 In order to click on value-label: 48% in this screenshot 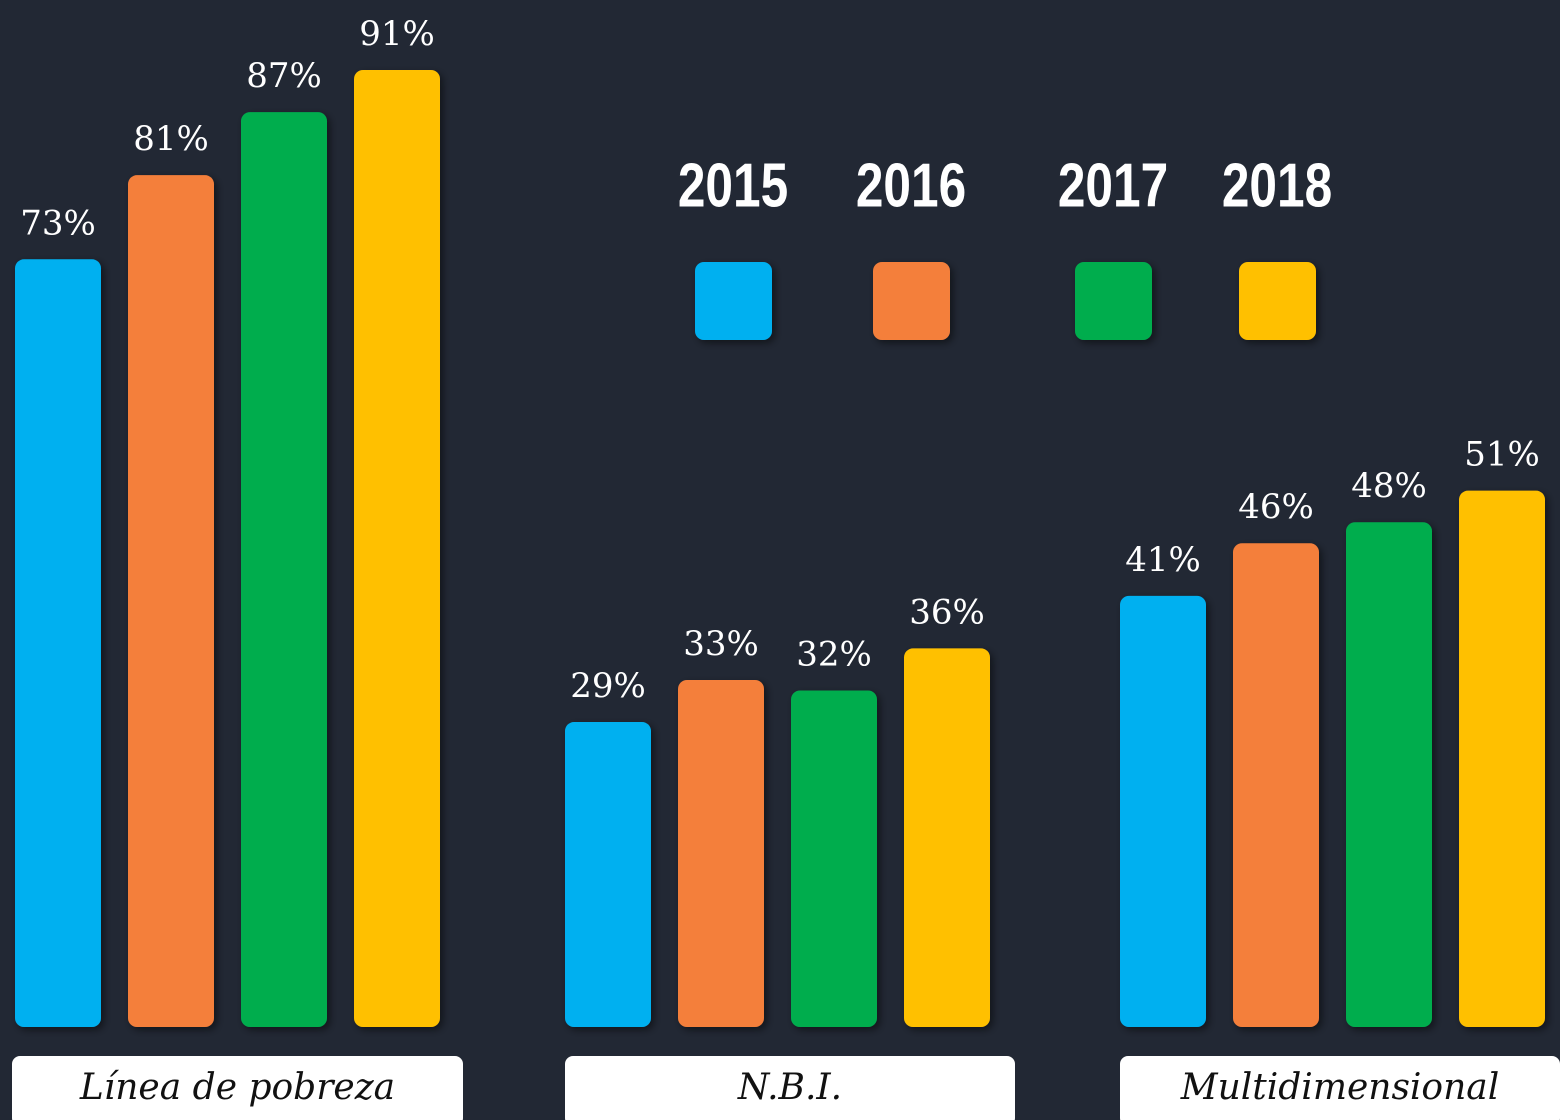, I will do `click(1389, 486)`.